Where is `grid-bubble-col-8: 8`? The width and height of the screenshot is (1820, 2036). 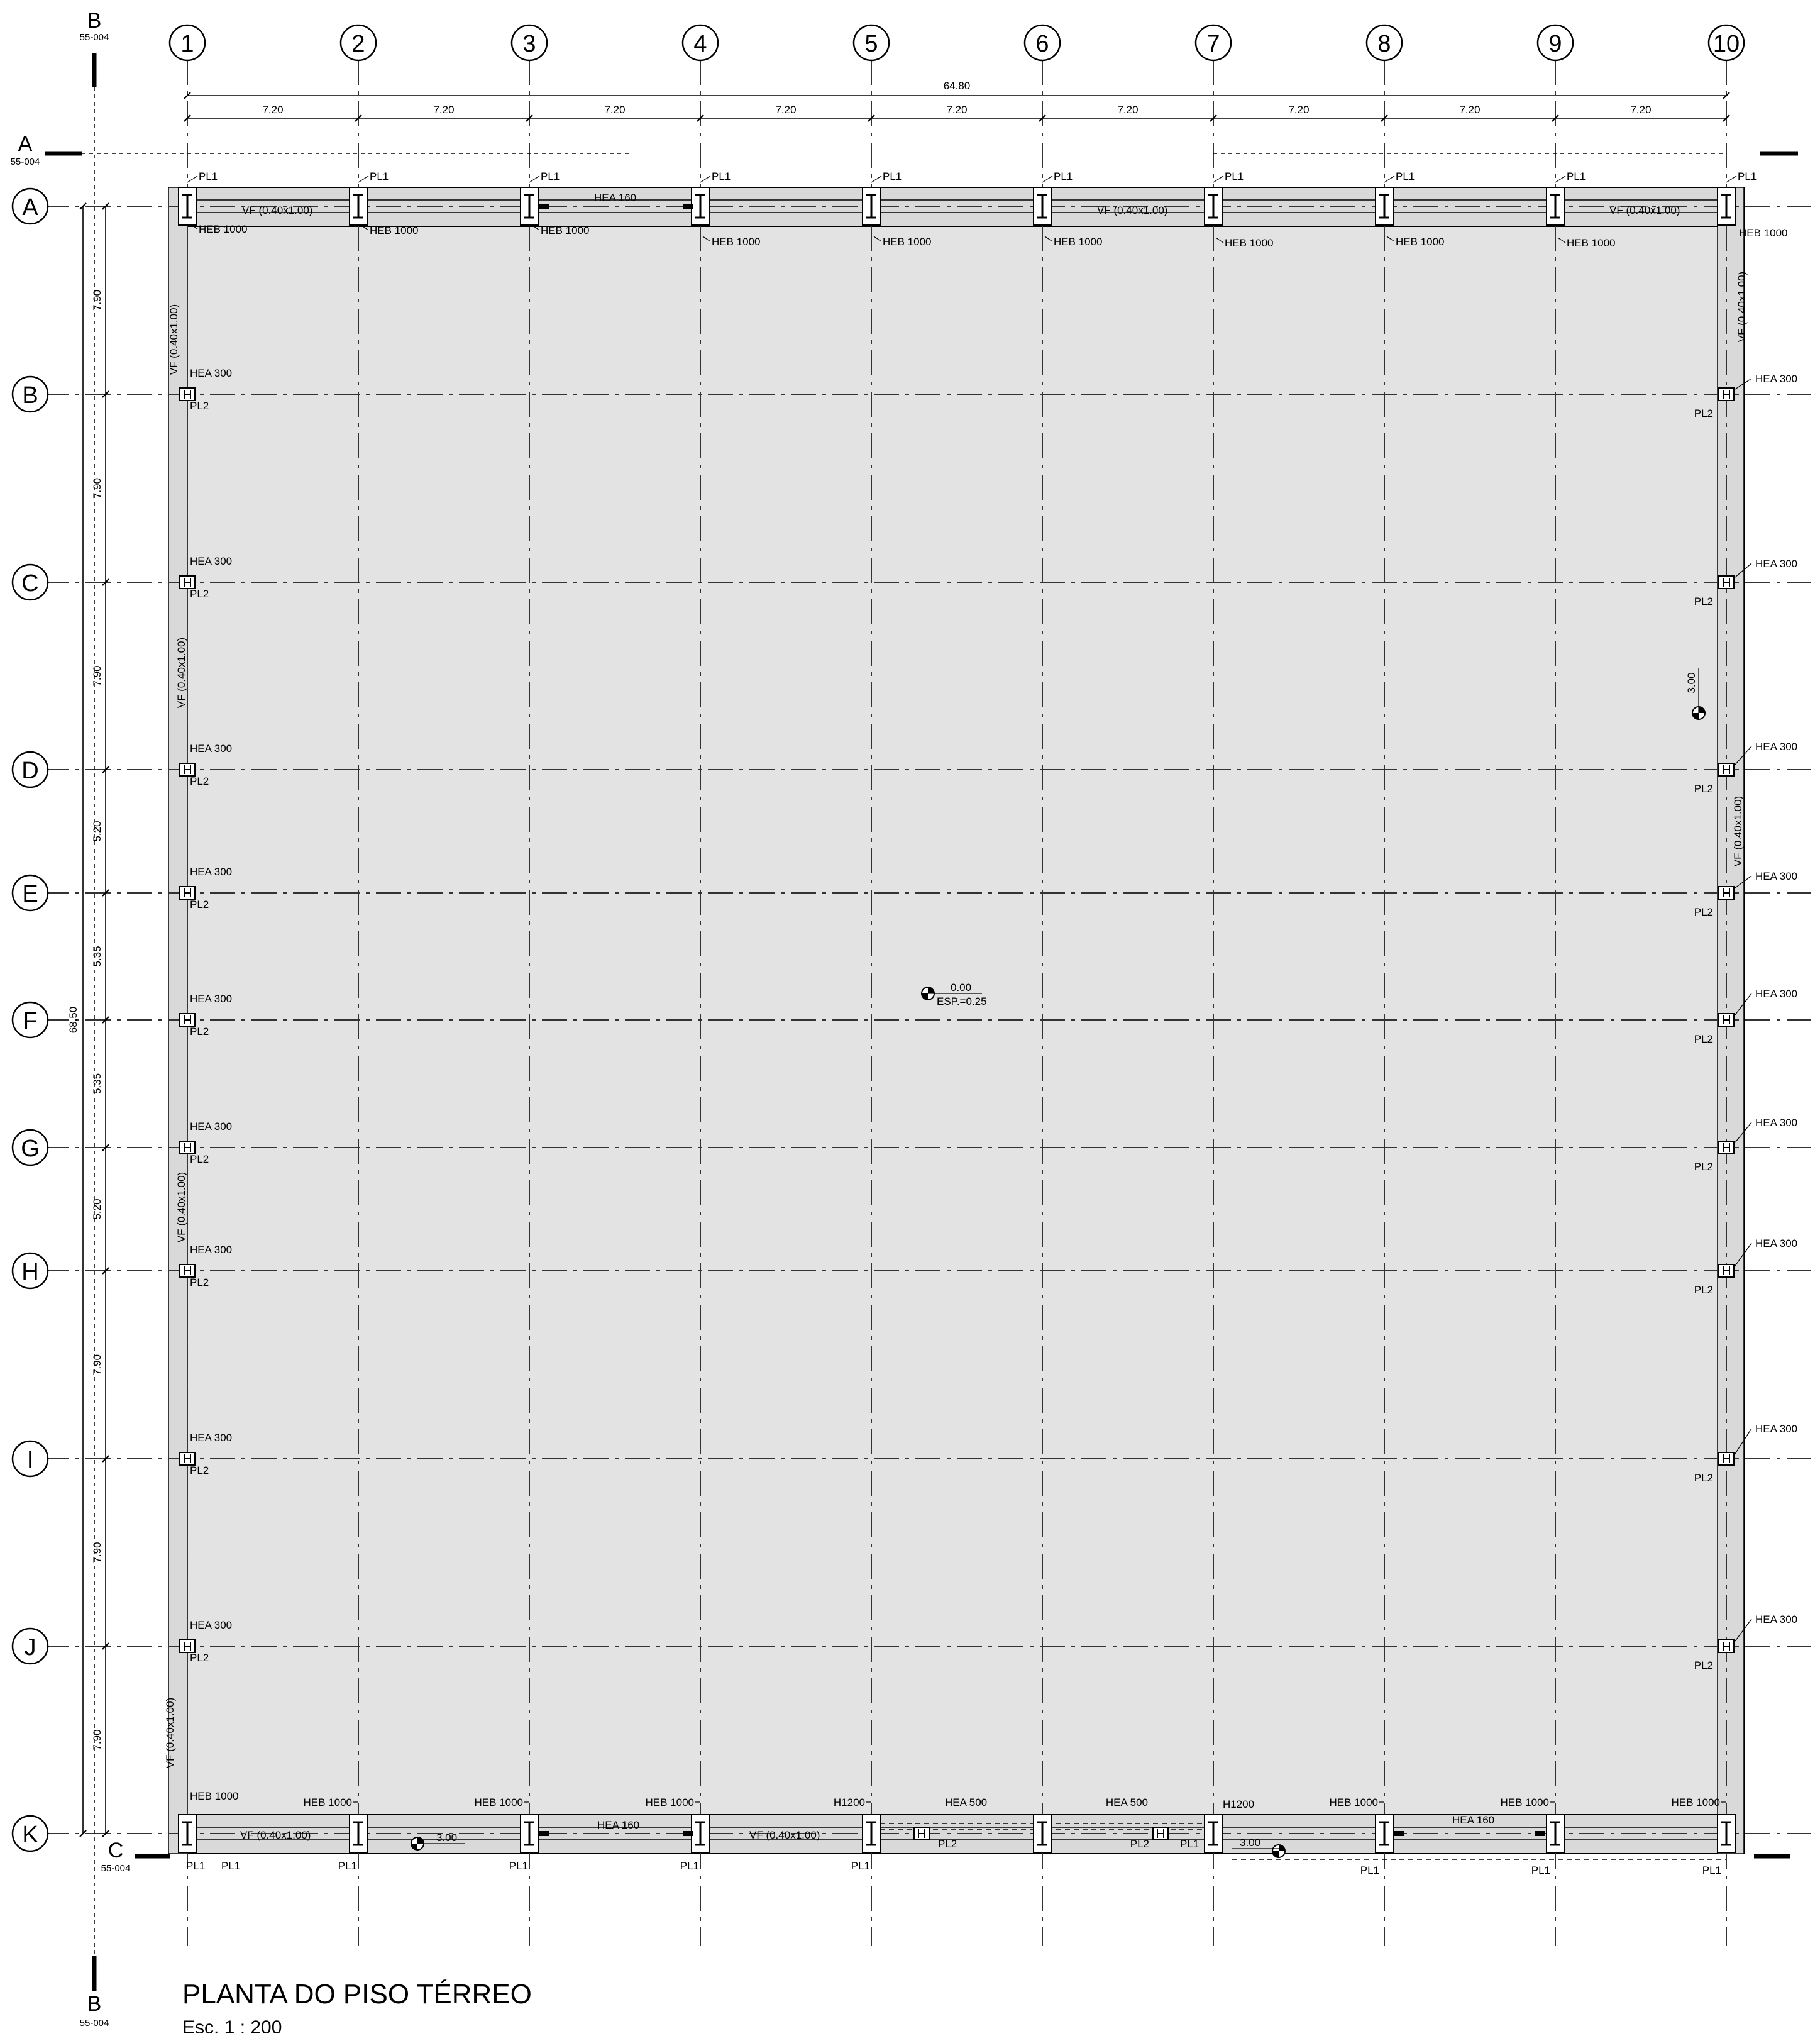
grid-bubble-col-8: 8 is located at coordinates (1384, 43).